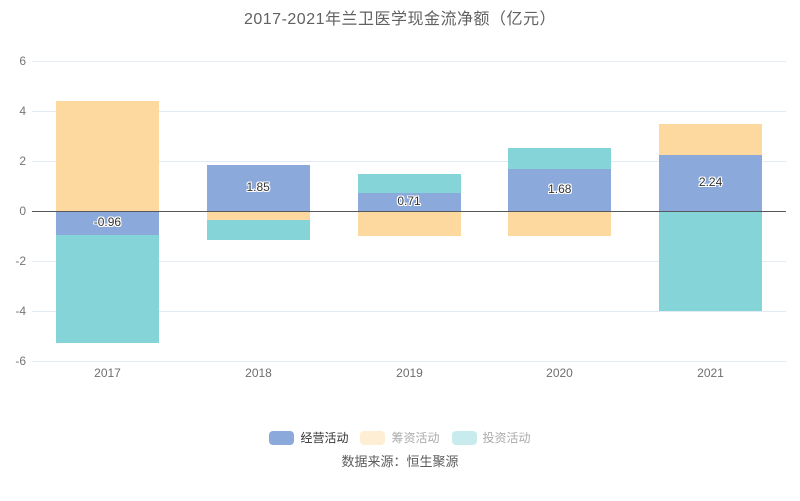 The width and height of the screenshot is (800, 501). I want to click on x-axis-category-label: 2020, so click(559, 373).